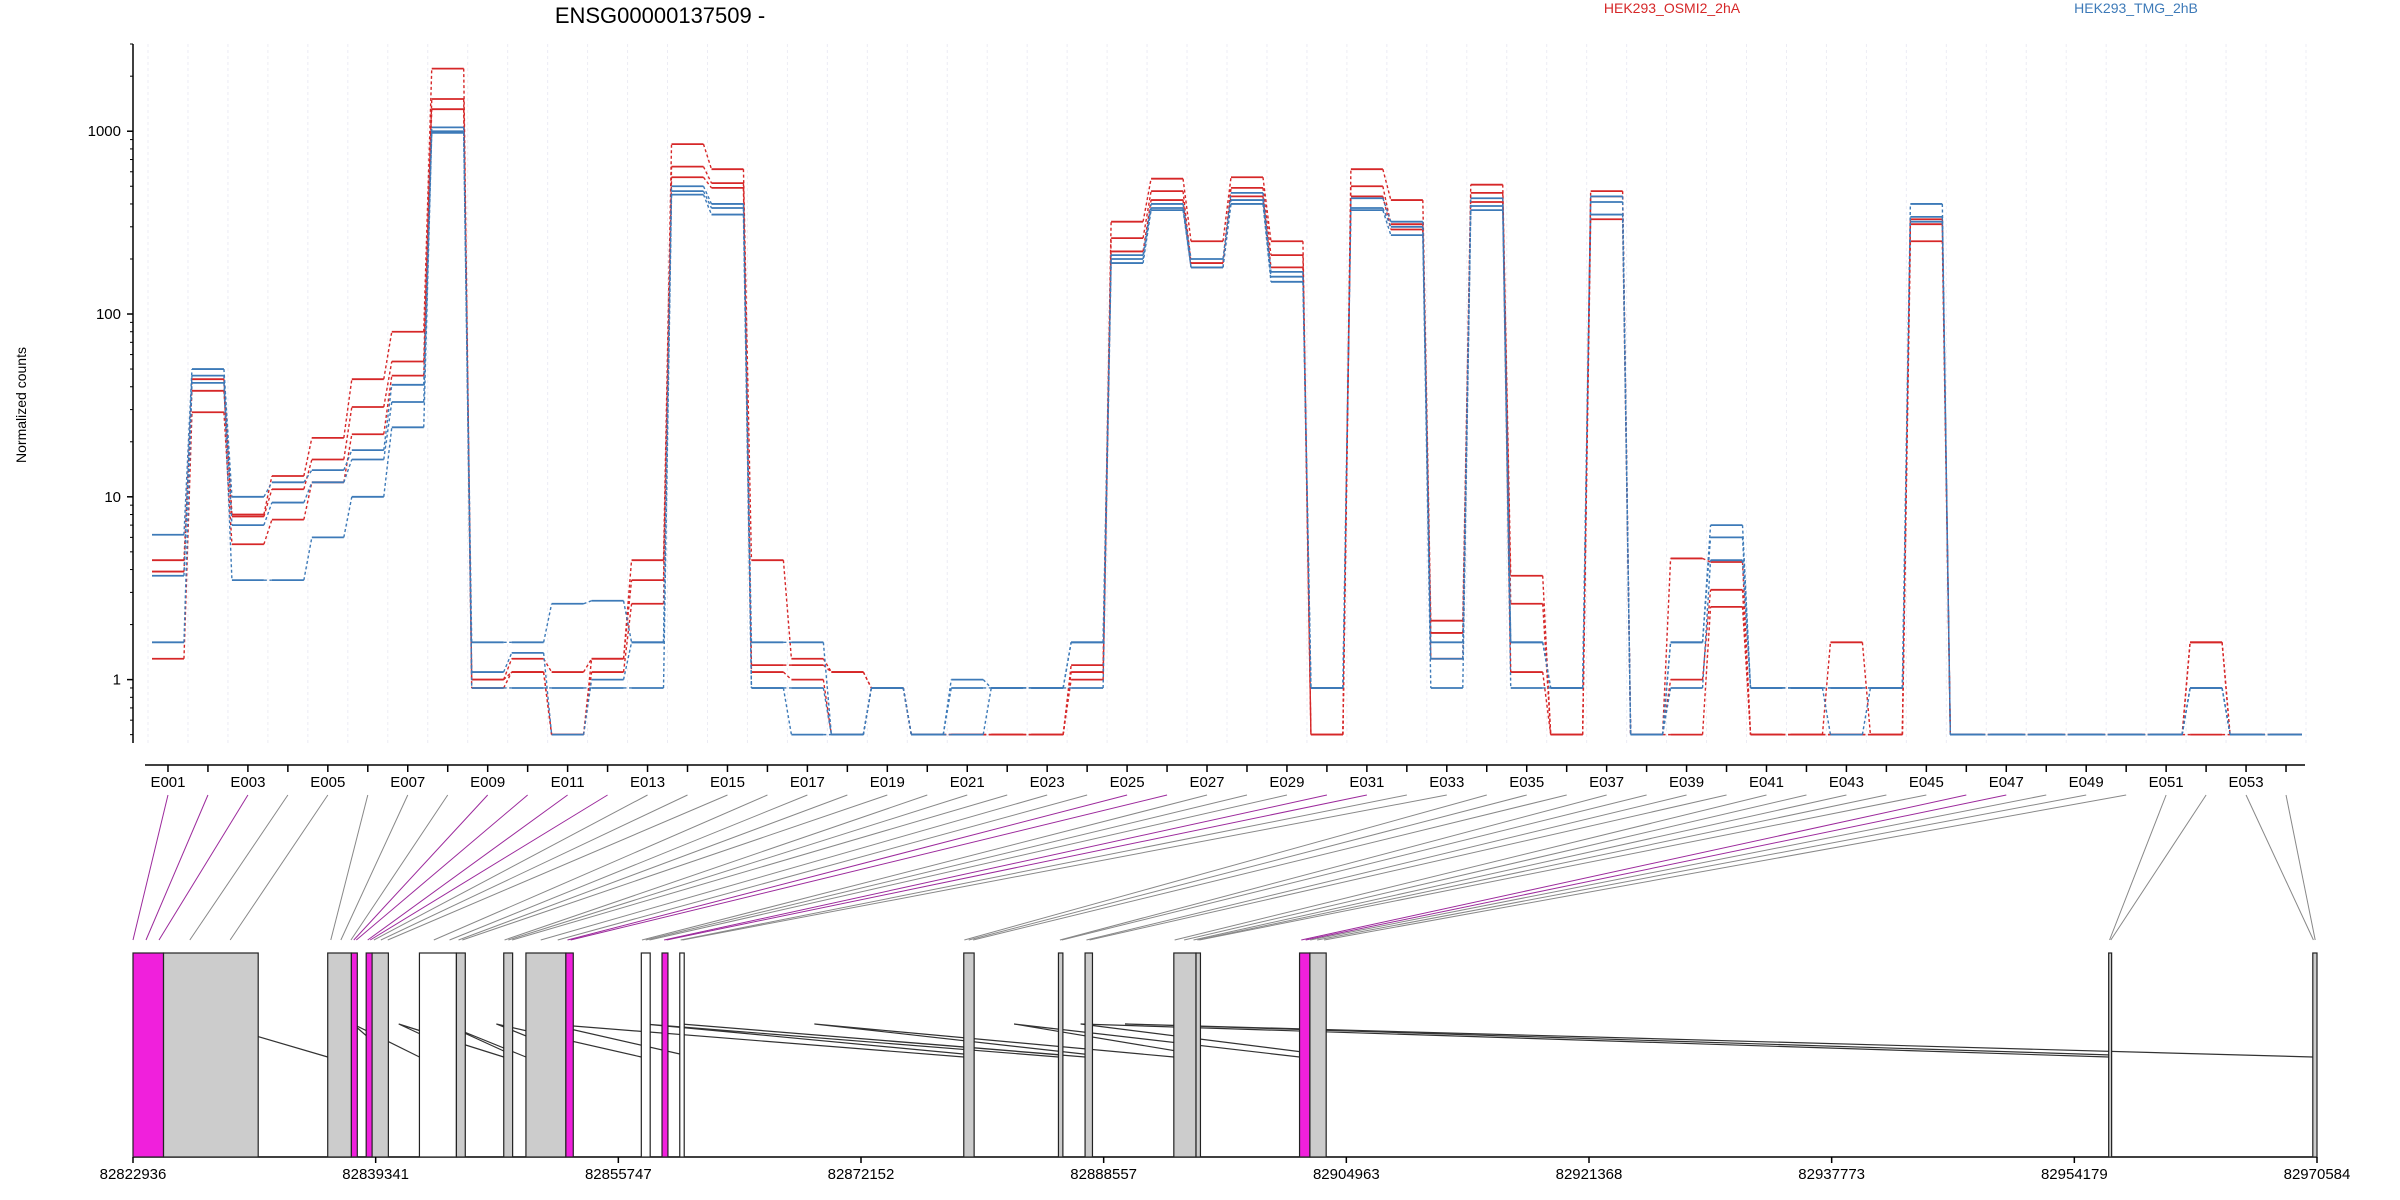 The height and width of the screenshot is (1200, 2400). Describe the element at coordinates (1766, 782) in the screenshot. I see `x-tick-label: E041` at that location.